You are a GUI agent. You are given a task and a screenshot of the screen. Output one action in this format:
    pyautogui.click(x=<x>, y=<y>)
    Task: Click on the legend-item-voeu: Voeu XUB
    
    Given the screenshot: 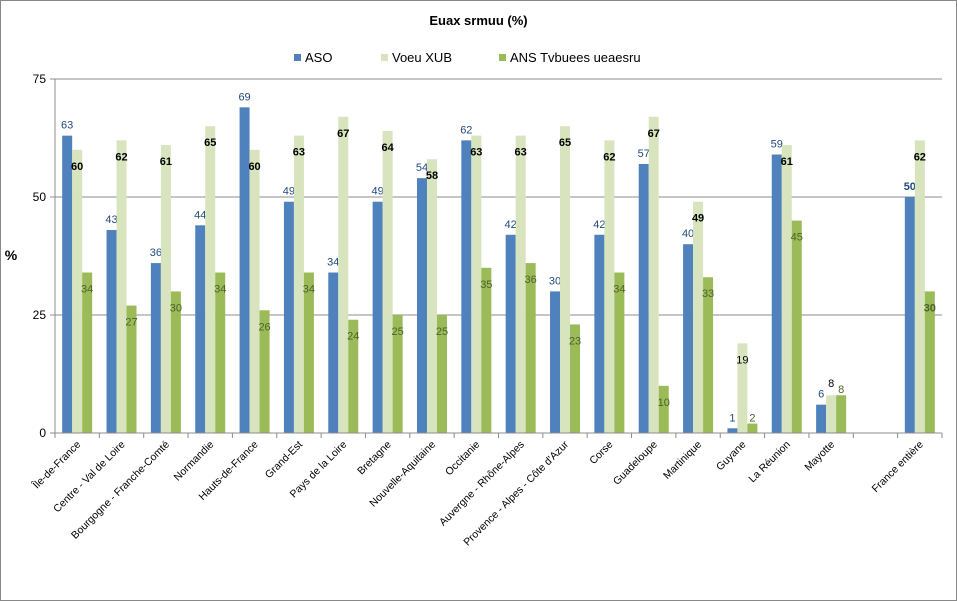 What is the action you would take?
    pyautogui.click(x=416, y=57)
    